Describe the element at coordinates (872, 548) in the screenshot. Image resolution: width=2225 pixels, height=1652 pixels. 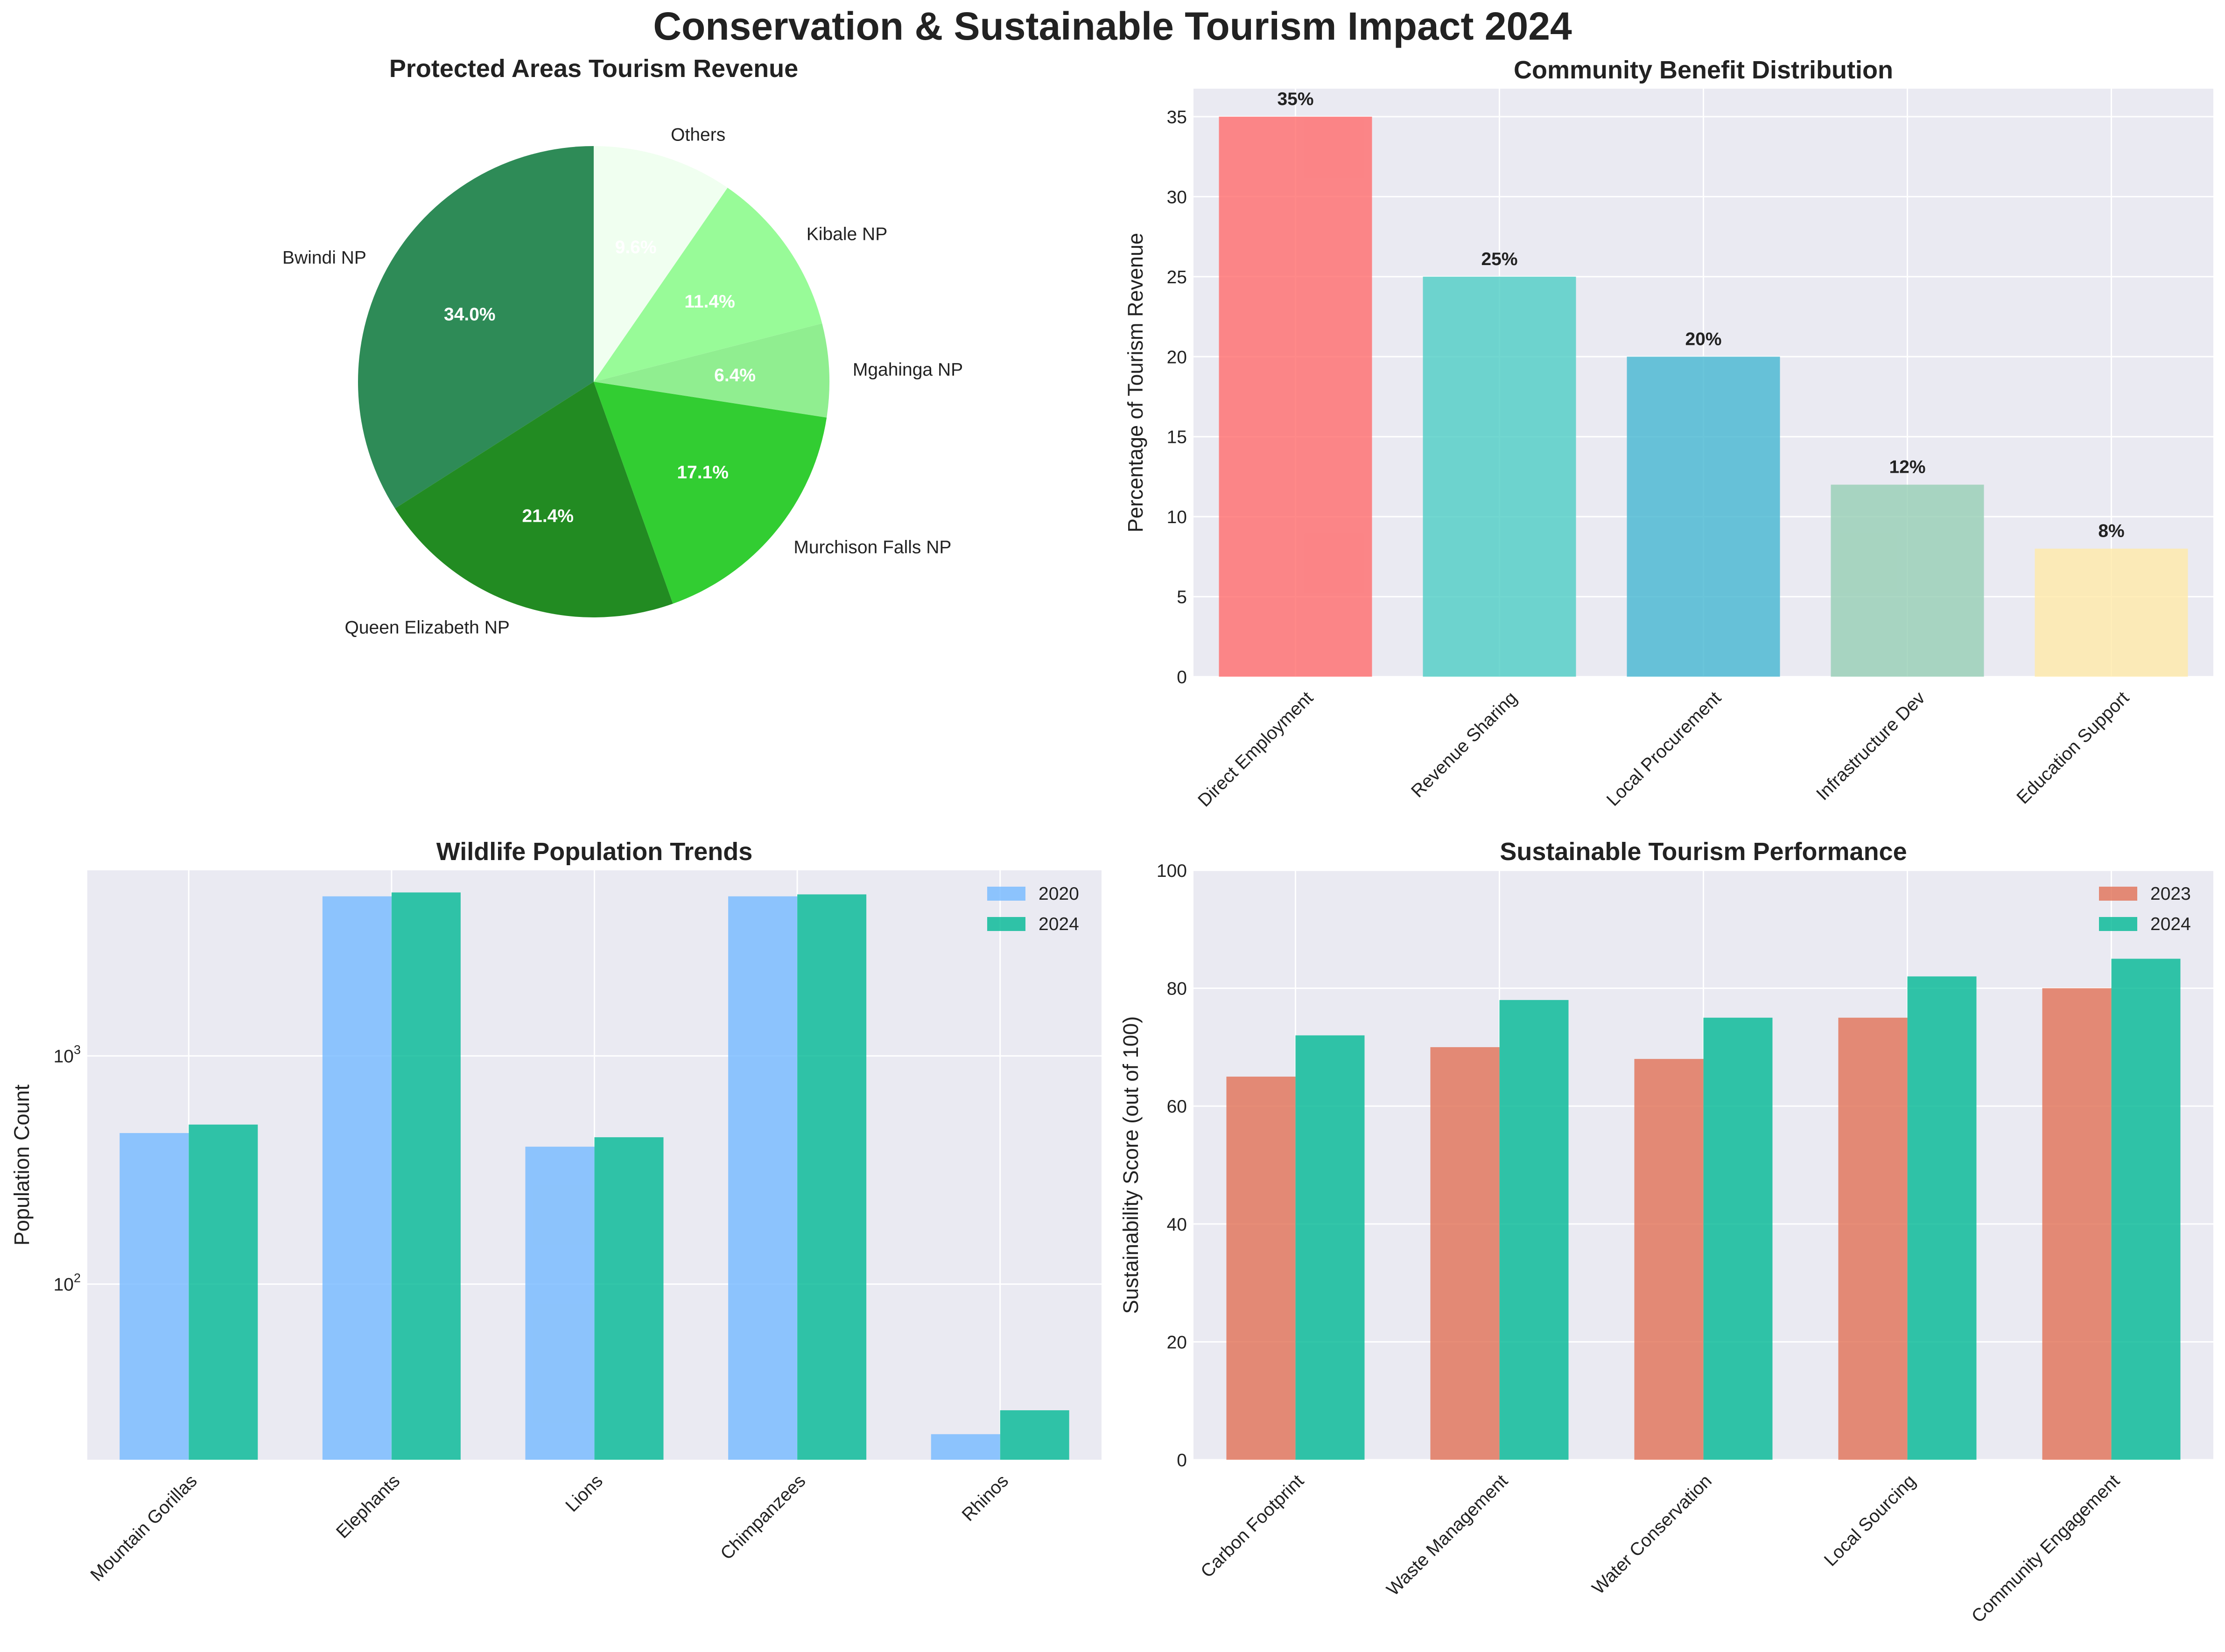
I see `pie-slice-label: Murchison Falls NP` at that location.